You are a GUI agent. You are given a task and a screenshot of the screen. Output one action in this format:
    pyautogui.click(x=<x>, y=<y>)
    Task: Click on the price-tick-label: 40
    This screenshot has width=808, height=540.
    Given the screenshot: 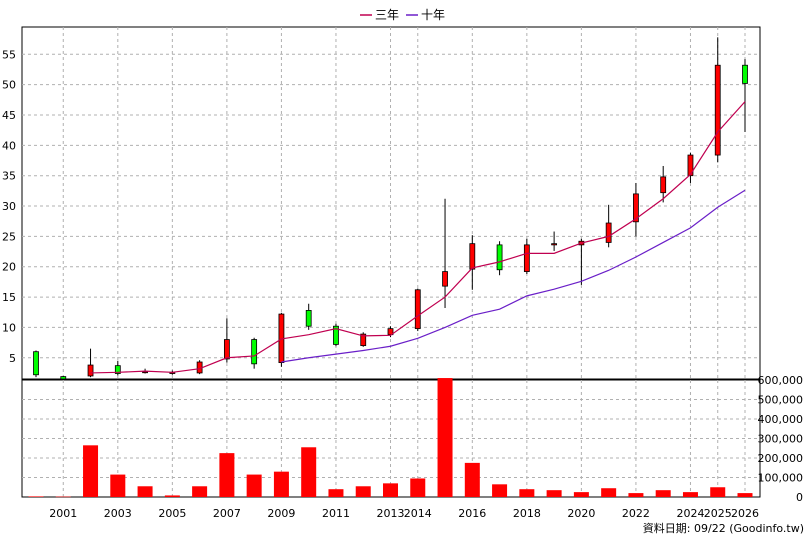 What is the action you would take?
    pyautogui.click(x=9, y=145)
    